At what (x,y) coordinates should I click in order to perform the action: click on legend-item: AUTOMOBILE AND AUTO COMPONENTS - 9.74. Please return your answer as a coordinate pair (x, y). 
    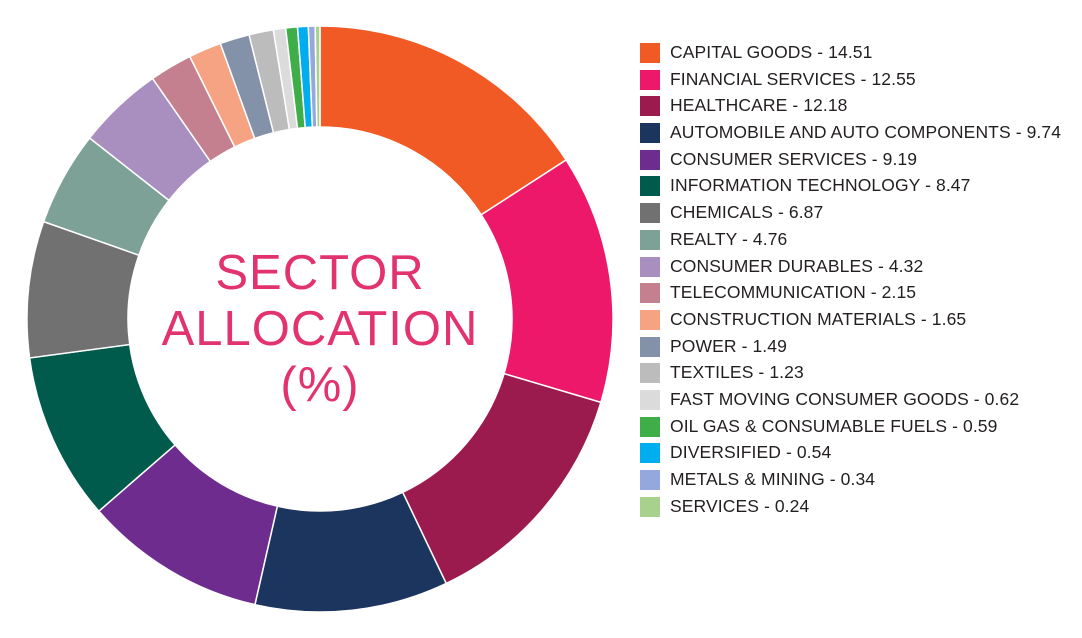
    Looking at the image, I should click on (858, 133).